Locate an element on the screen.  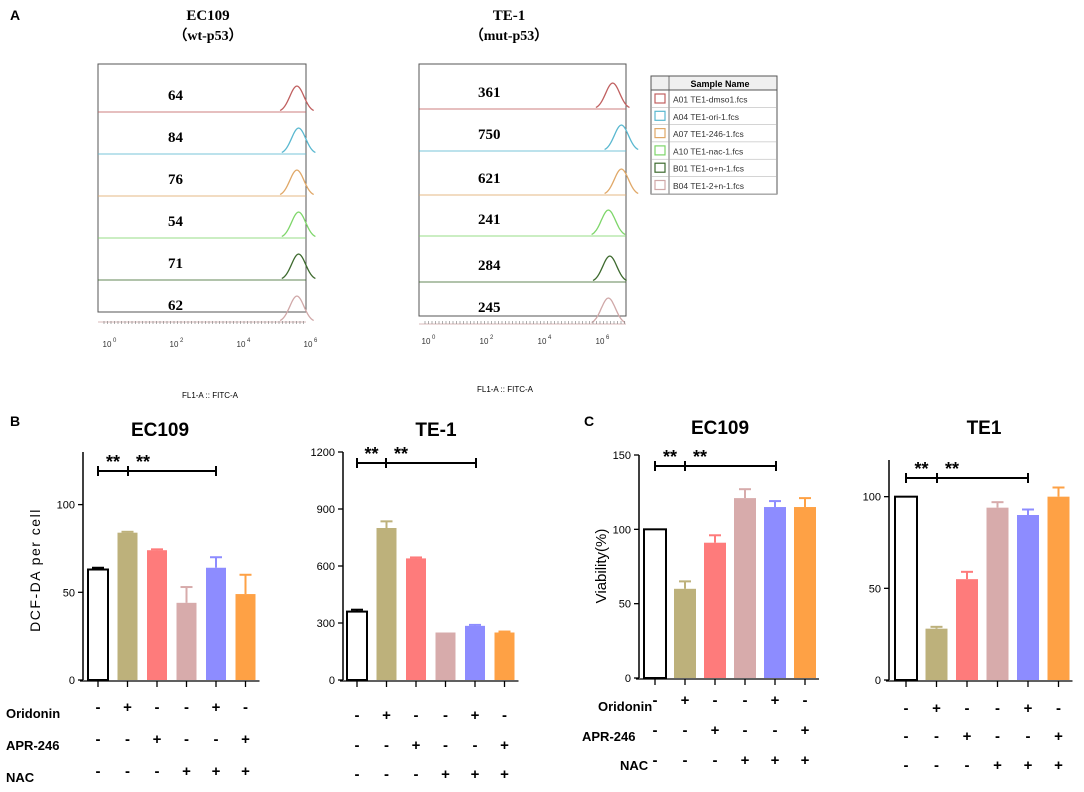
panel-label-b: B is located at coordinates (15, 421).